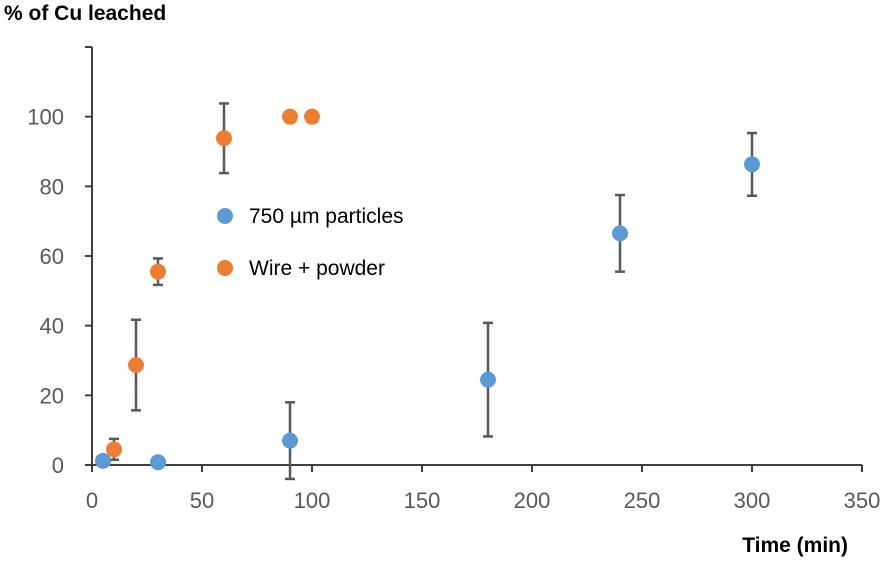 Image resolution: width=886 pixels, height=567 pixels. I want to click on legend-label-particles: 750 µm particles, so click(326, 216).